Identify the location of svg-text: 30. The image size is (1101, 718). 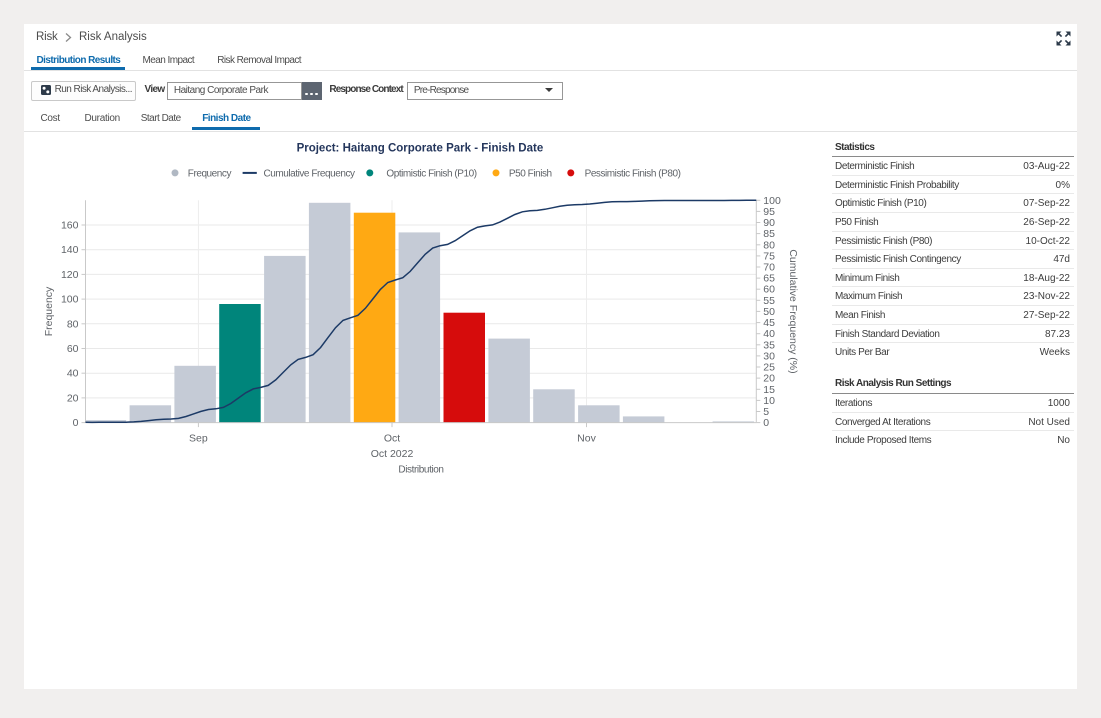
(769, 356).